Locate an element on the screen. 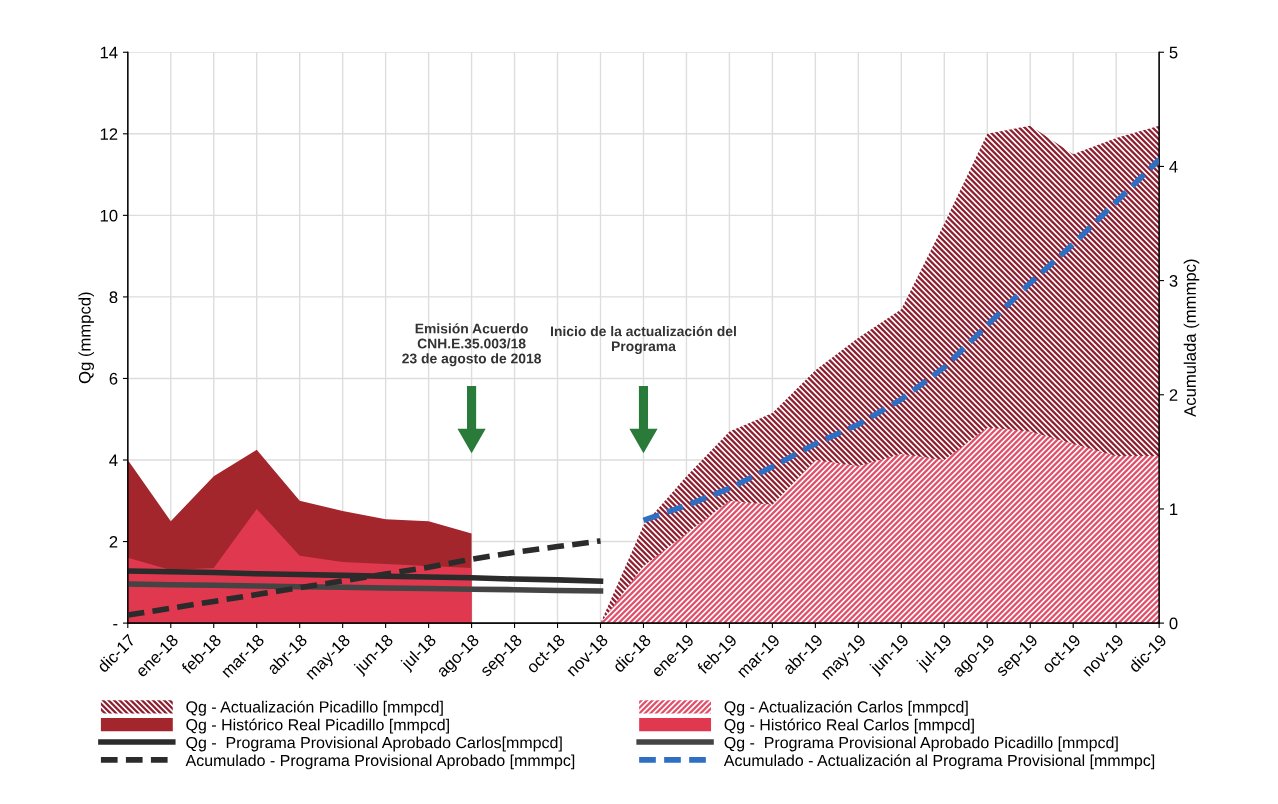 The width and height of the screenshot is (1278, 804). y-tick-label: 14 is located at coordinates (109, 52).